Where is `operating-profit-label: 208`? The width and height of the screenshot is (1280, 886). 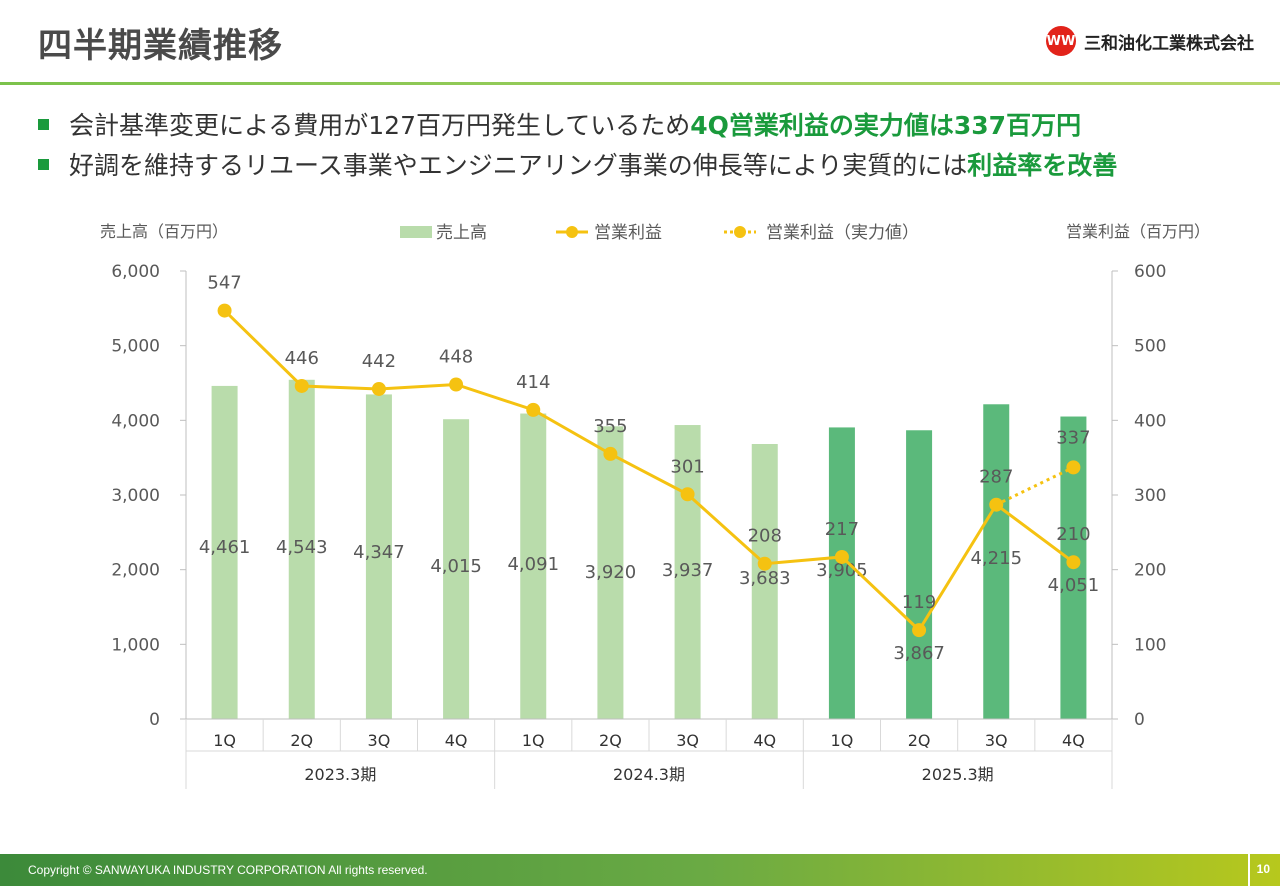 operating-profit-label: 208 is located at coordinates (765, 536).